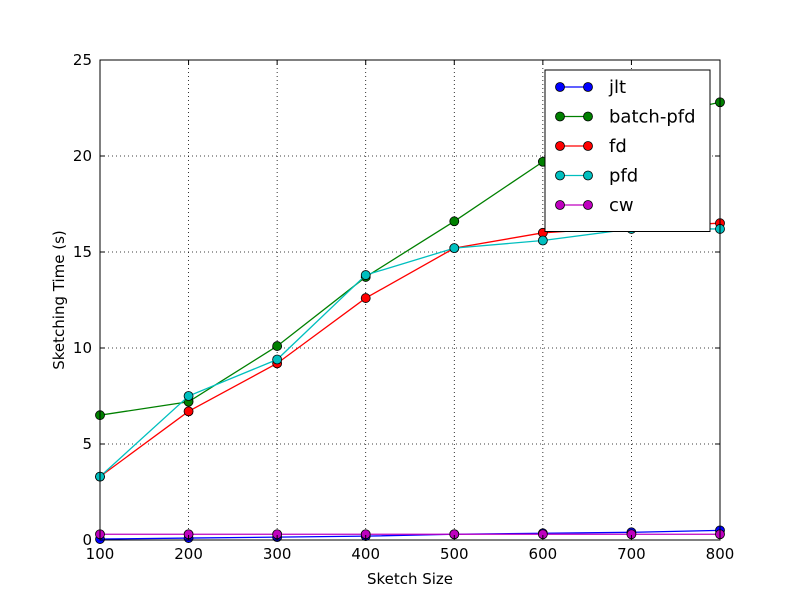  What do you see at coordinates (621, 205) in the screenshot?
I see `legend-label-cw: cw` at bounding box center [621, 205].